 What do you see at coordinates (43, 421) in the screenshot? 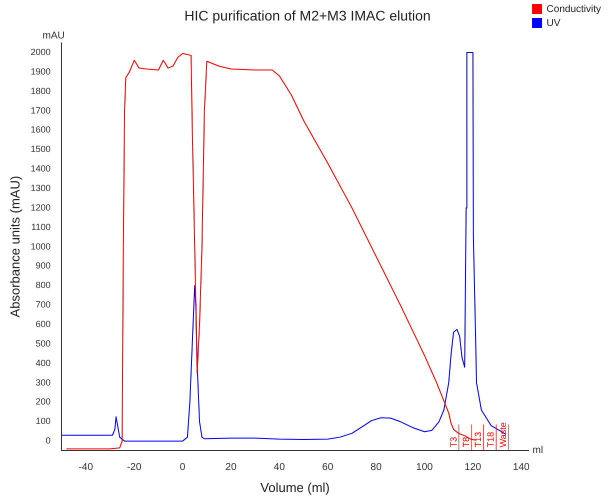
I see `y-tick-label: 100` at bounding box center [43, 421].